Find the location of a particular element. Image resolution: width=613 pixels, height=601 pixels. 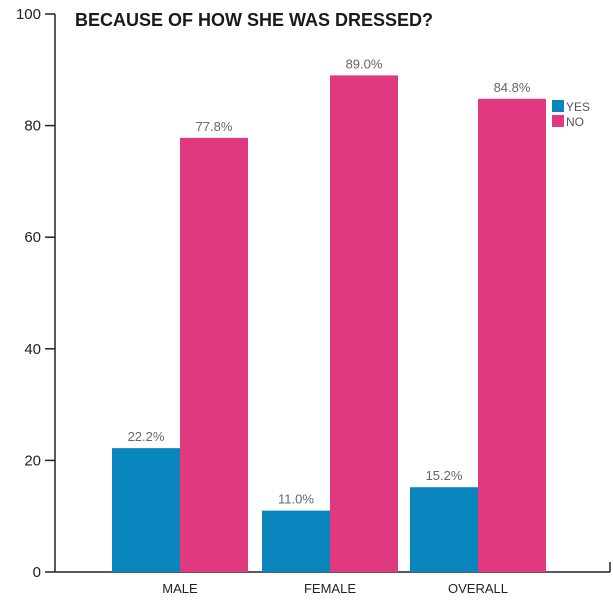

data-label-no-male: 77.8% is located at coordinates (214, 126).